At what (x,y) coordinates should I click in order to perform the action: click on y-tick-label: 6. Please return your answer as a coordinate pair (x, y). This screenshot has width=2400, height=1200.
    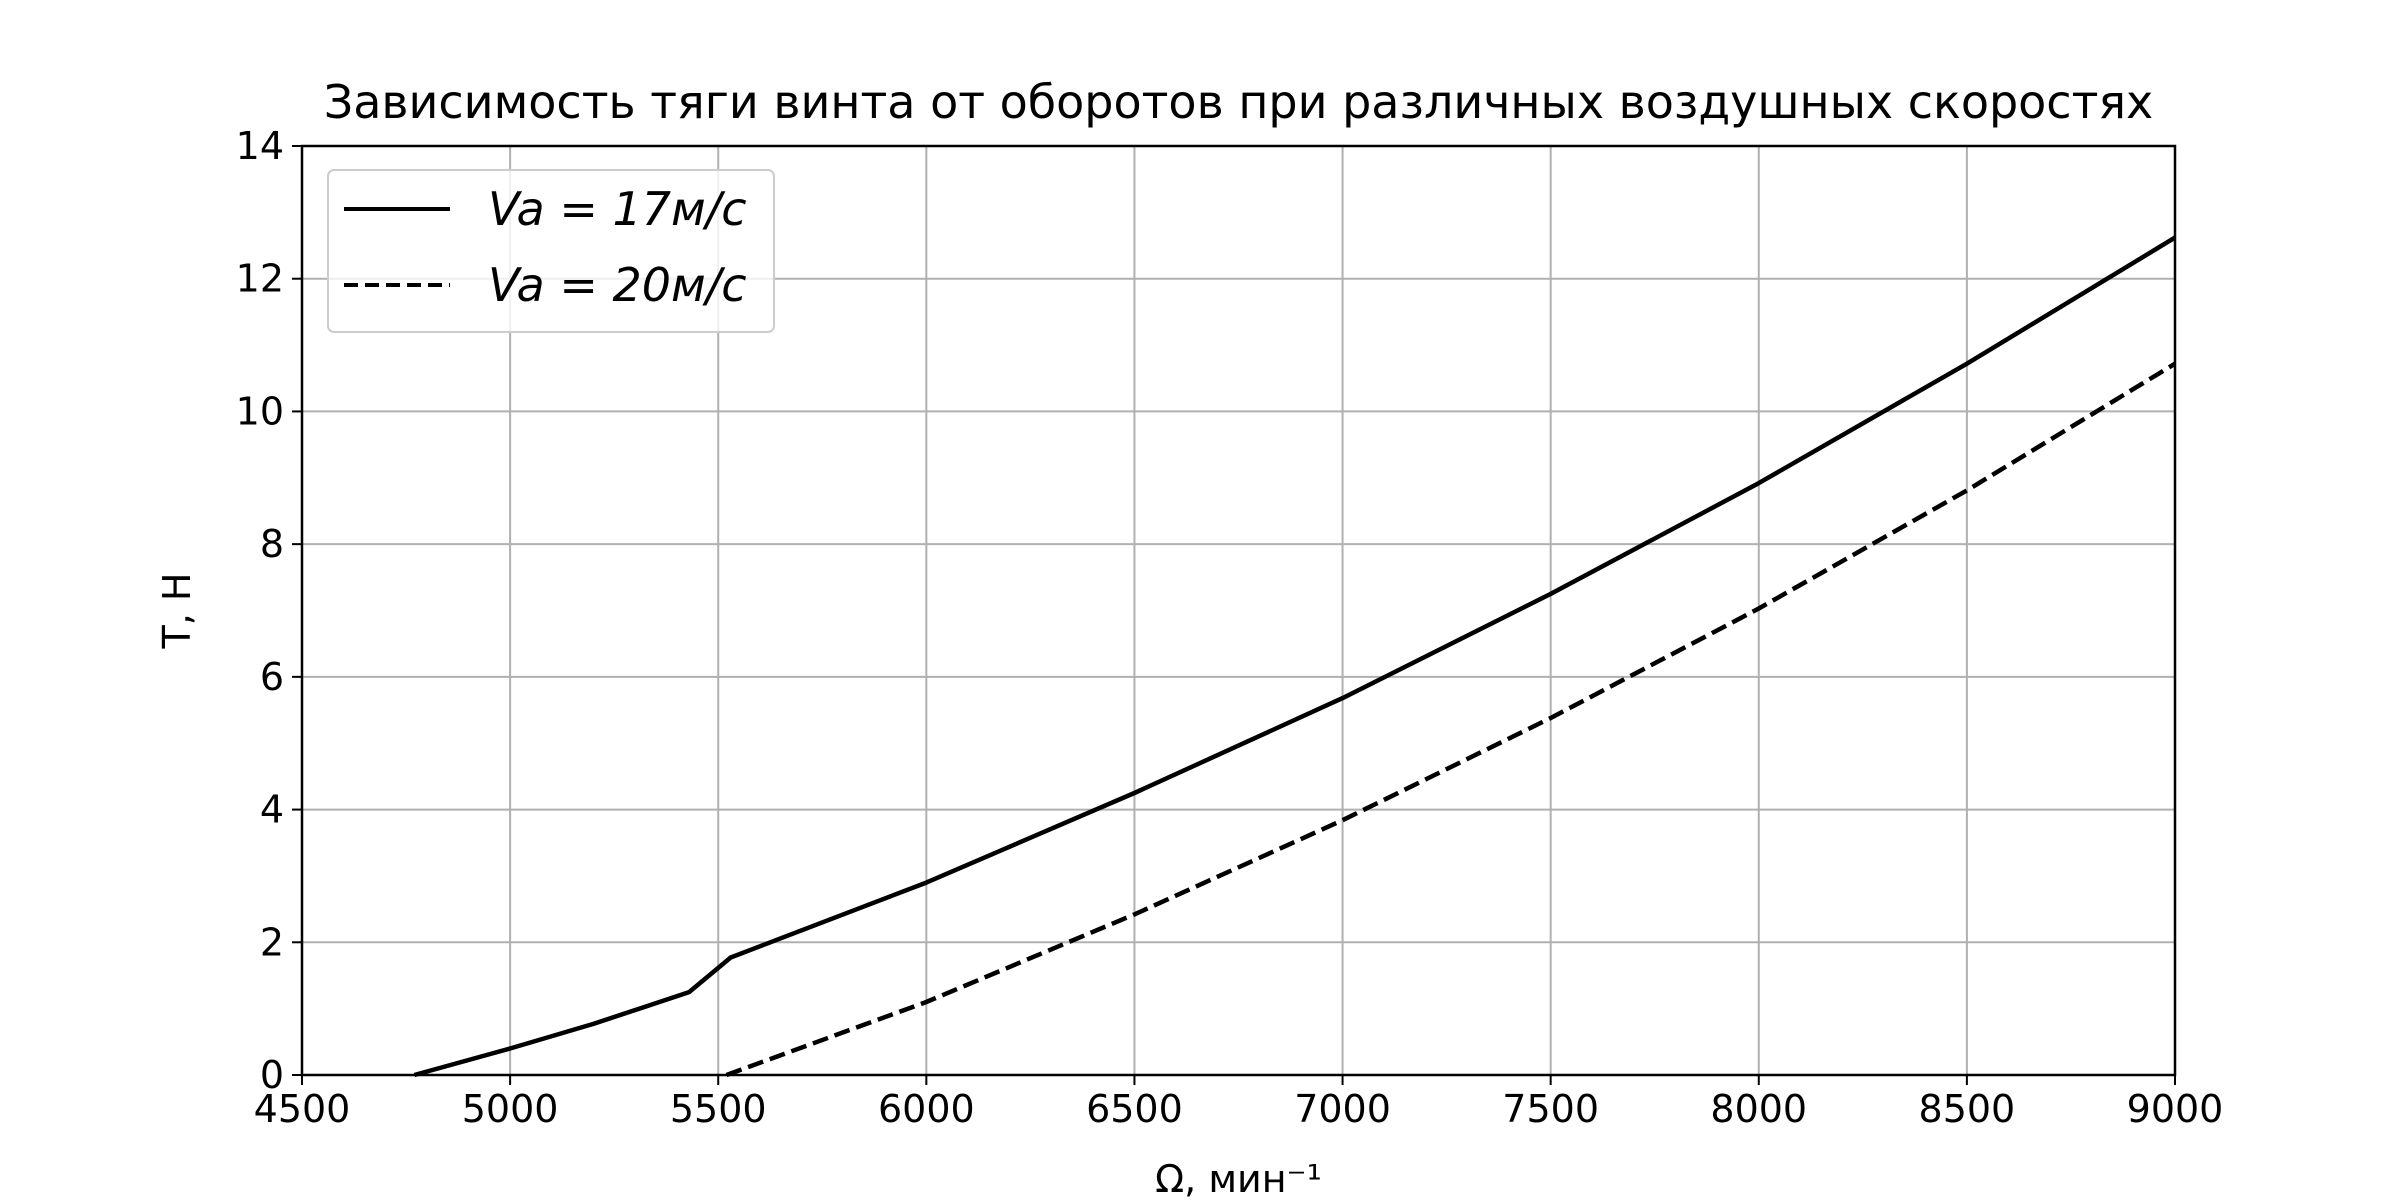
    Looking at the image, I should click on (272, 677).